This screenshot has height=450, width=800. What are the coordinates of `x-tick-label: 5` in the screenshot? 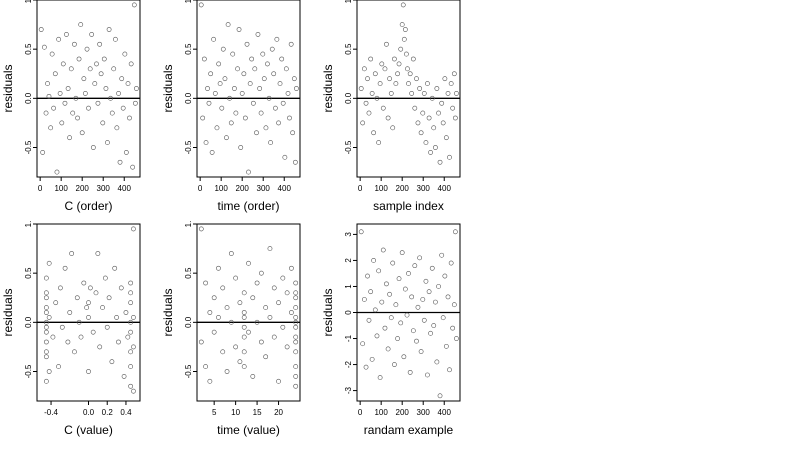 It's located at (214, 412).